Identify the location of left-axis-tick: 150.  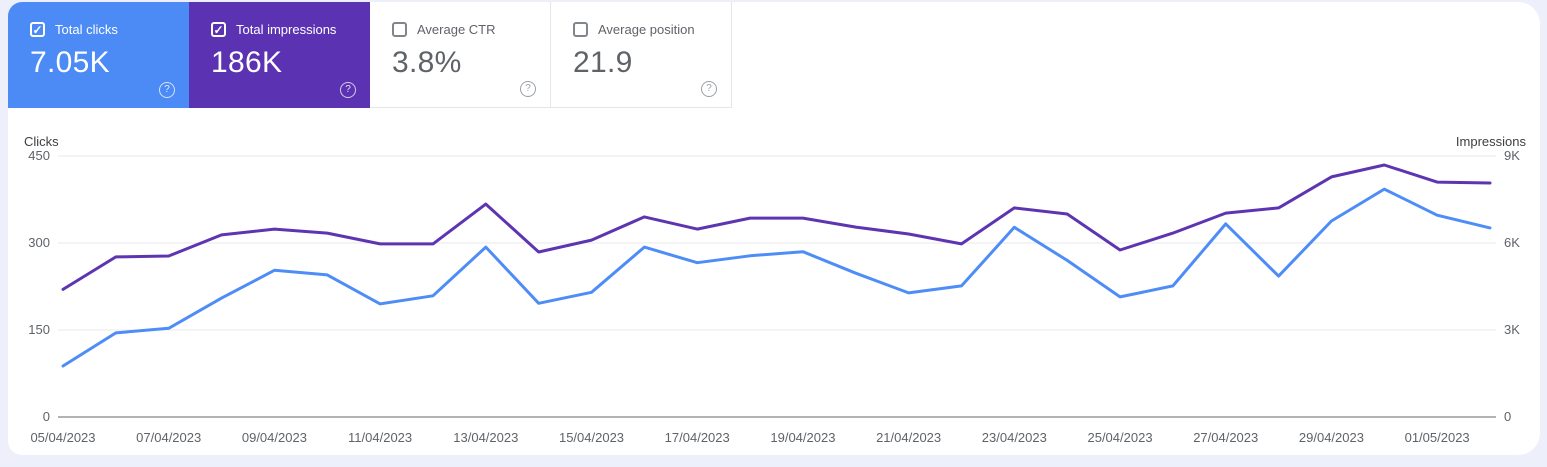
(39, 329).